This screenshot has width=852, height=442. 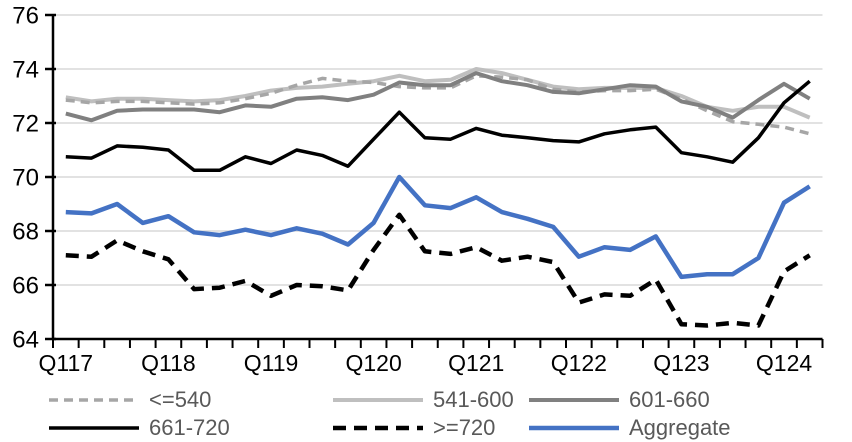 What do you see at coordinates (66, 363) in the screenshot?
I see `x-tick-label: Q117` at bounding box center [66, 363].